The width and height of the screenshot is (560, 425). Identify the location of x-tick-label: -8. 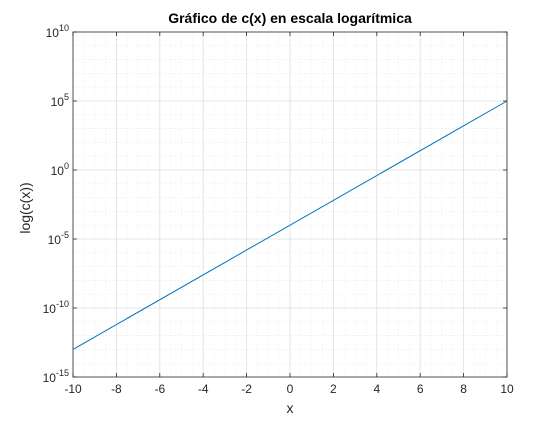
(116, 389).